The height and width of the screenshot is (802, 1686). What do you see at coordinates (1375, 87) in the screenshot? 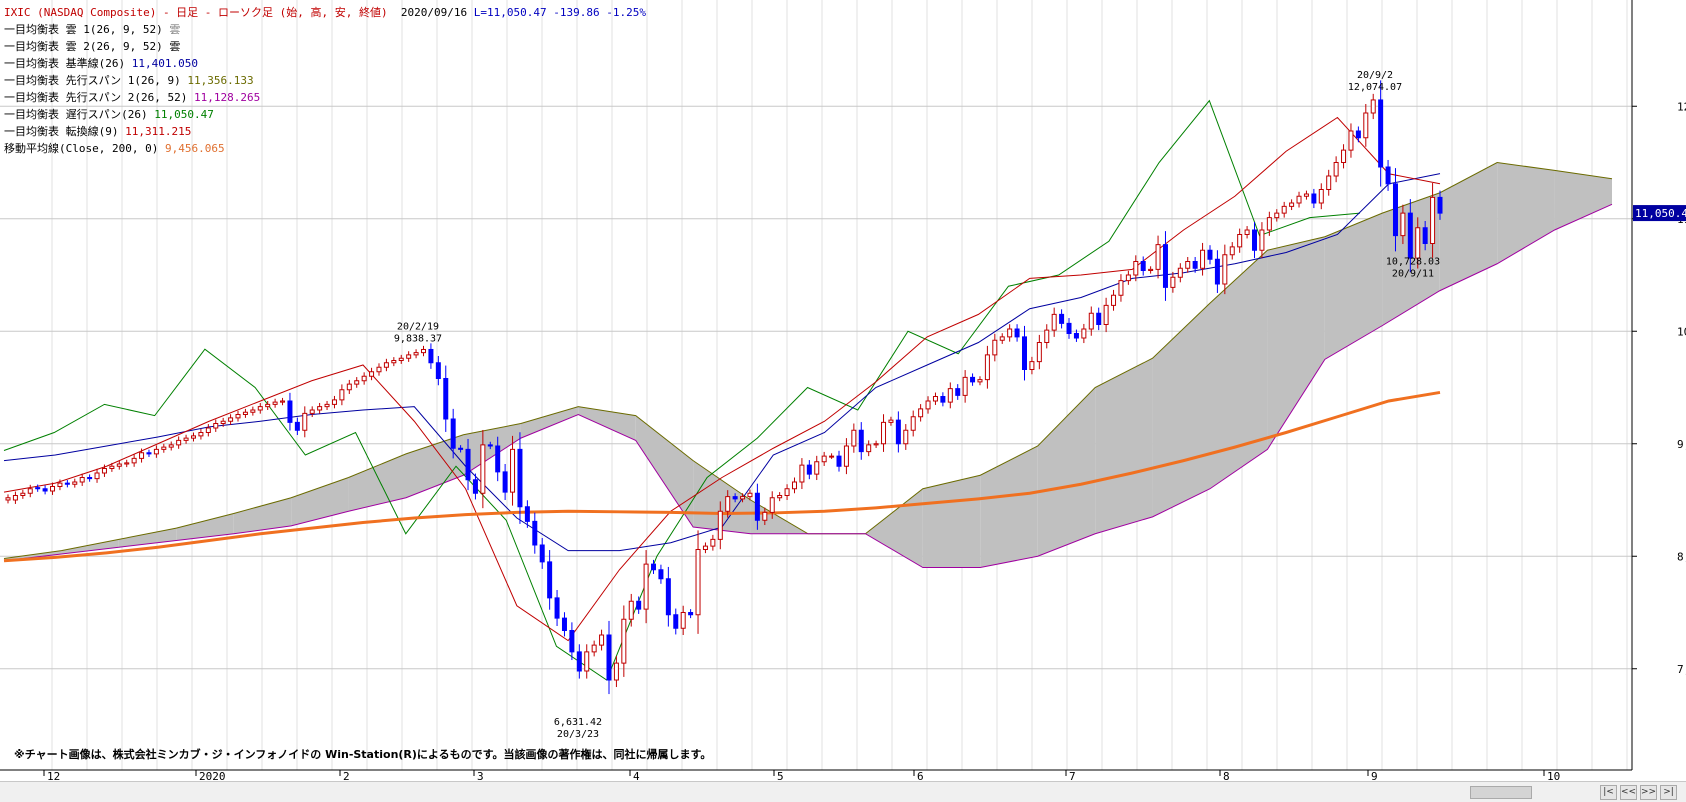
I see `annotation-line2: 12,074.07` at bounding box center [1375, 87].